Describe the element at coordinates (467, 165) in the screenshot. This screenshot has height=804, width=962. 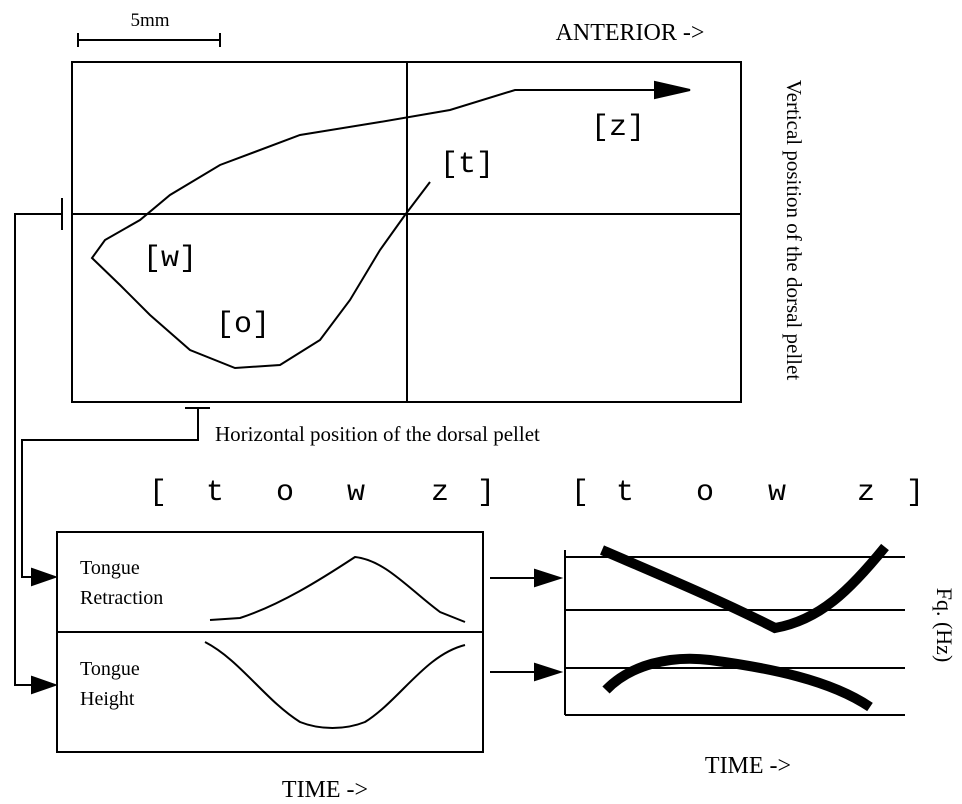
I see `phone-label: [t]` at that location.